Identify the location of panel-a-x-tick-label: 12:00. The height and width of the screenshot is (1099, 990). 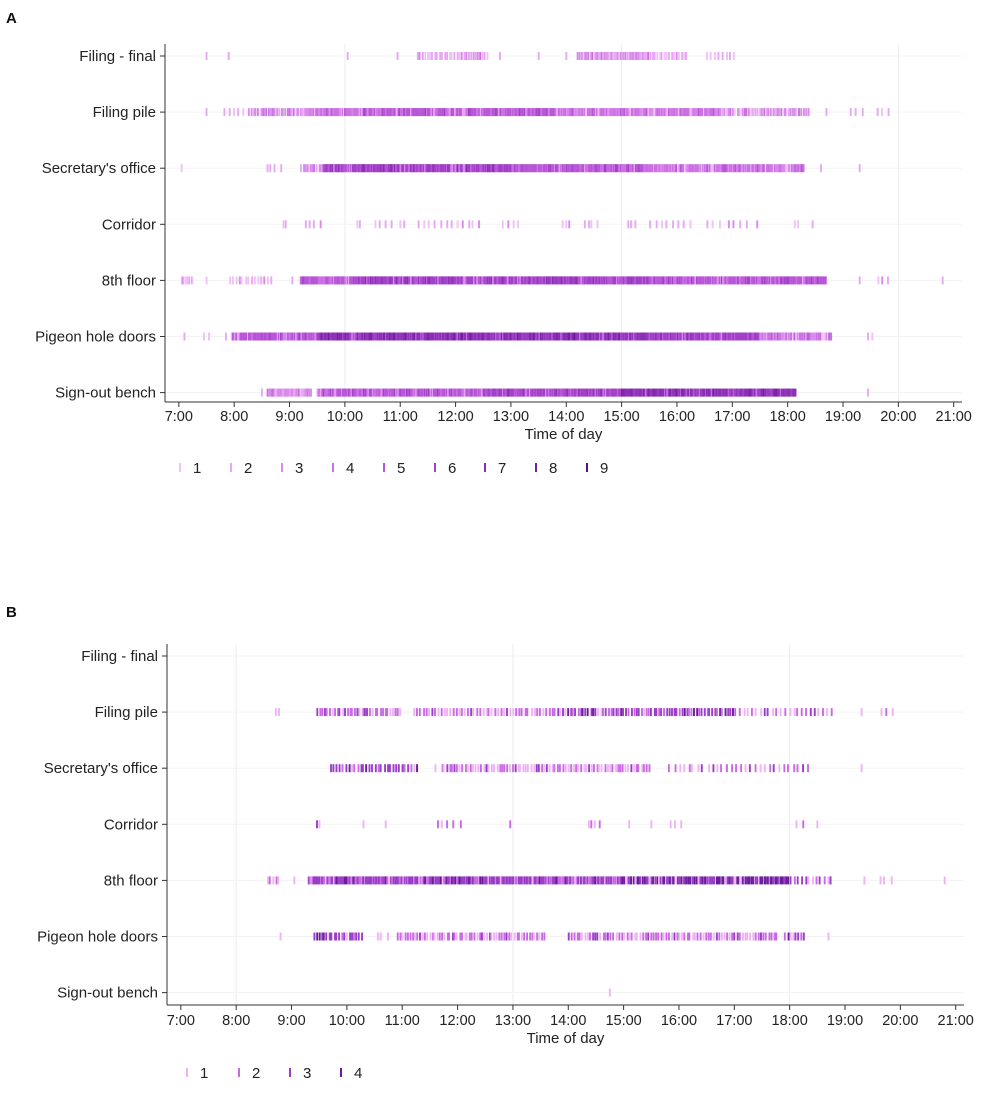
(455, 417).